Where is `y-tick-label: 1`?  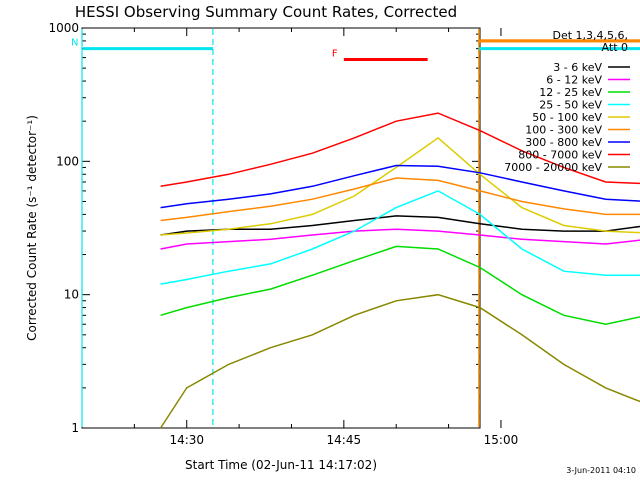
y-tick-label: 1 is located at coordinates (75, 428).